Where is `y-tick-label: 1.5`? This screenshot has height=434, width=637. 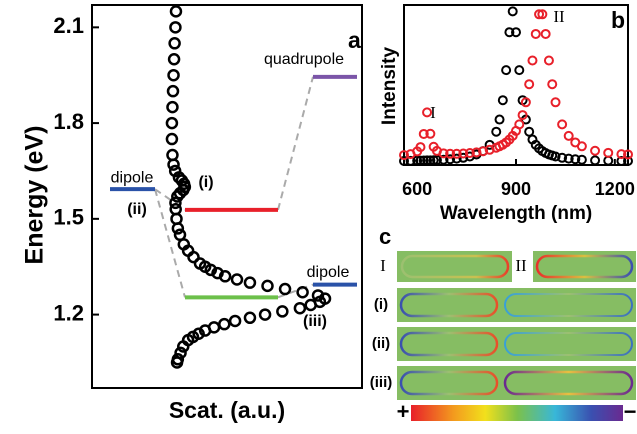 y-tick-label: 1.5 is located at coordinates (68, 217).